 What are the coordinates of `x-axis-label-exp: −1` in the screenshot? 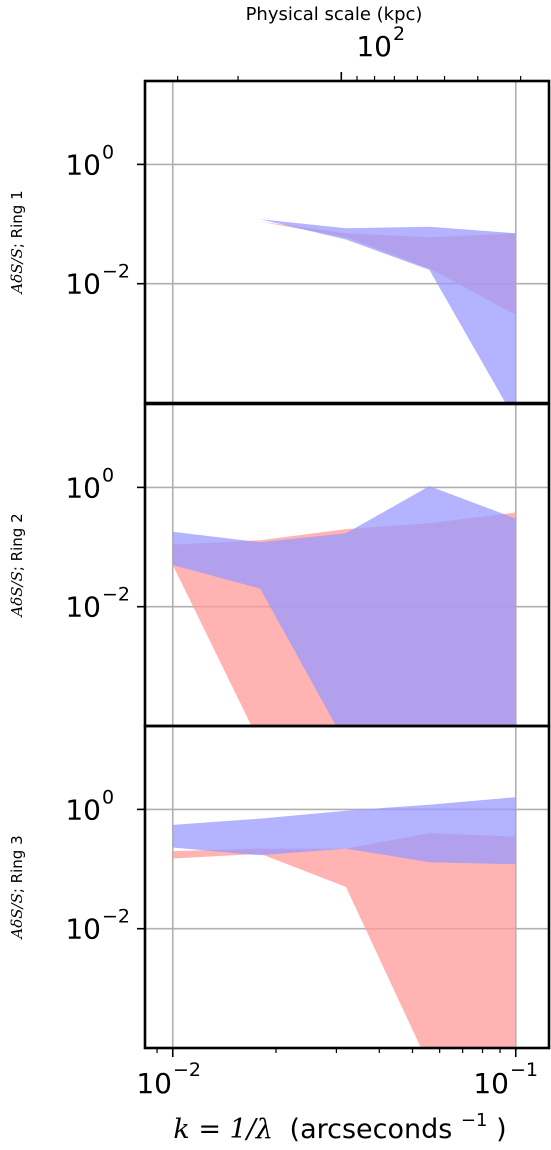 It's located at (474, 1120).